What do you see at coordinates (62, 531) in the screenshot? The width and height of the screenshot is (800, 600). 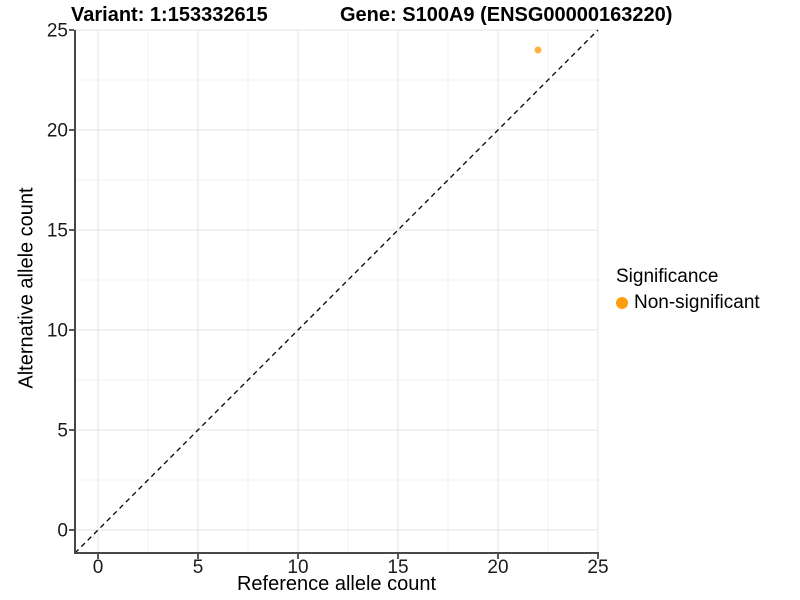 I see `y-tick-label: 0` at bounding box center [62, 531].